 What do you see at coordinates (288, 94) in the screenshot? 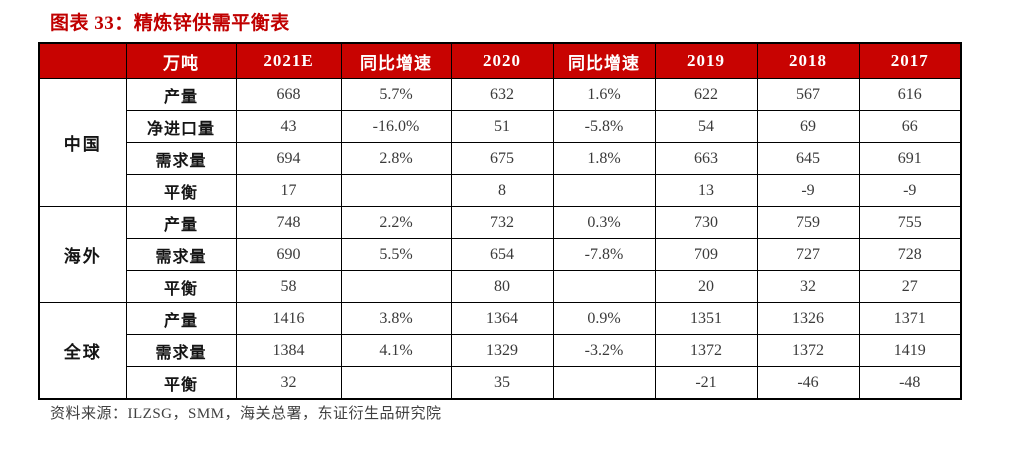
I see `value-cell: 668` at bounding box center [288, 94].